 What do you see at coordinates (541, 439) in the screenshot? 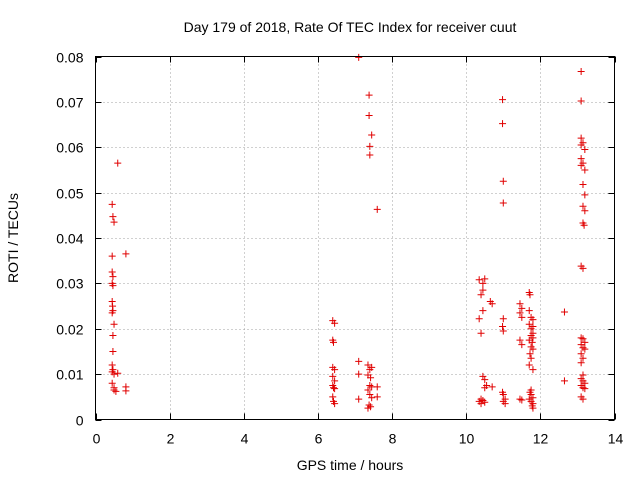
I see `x-tick-label: 12` at bounding box center [541, 439].